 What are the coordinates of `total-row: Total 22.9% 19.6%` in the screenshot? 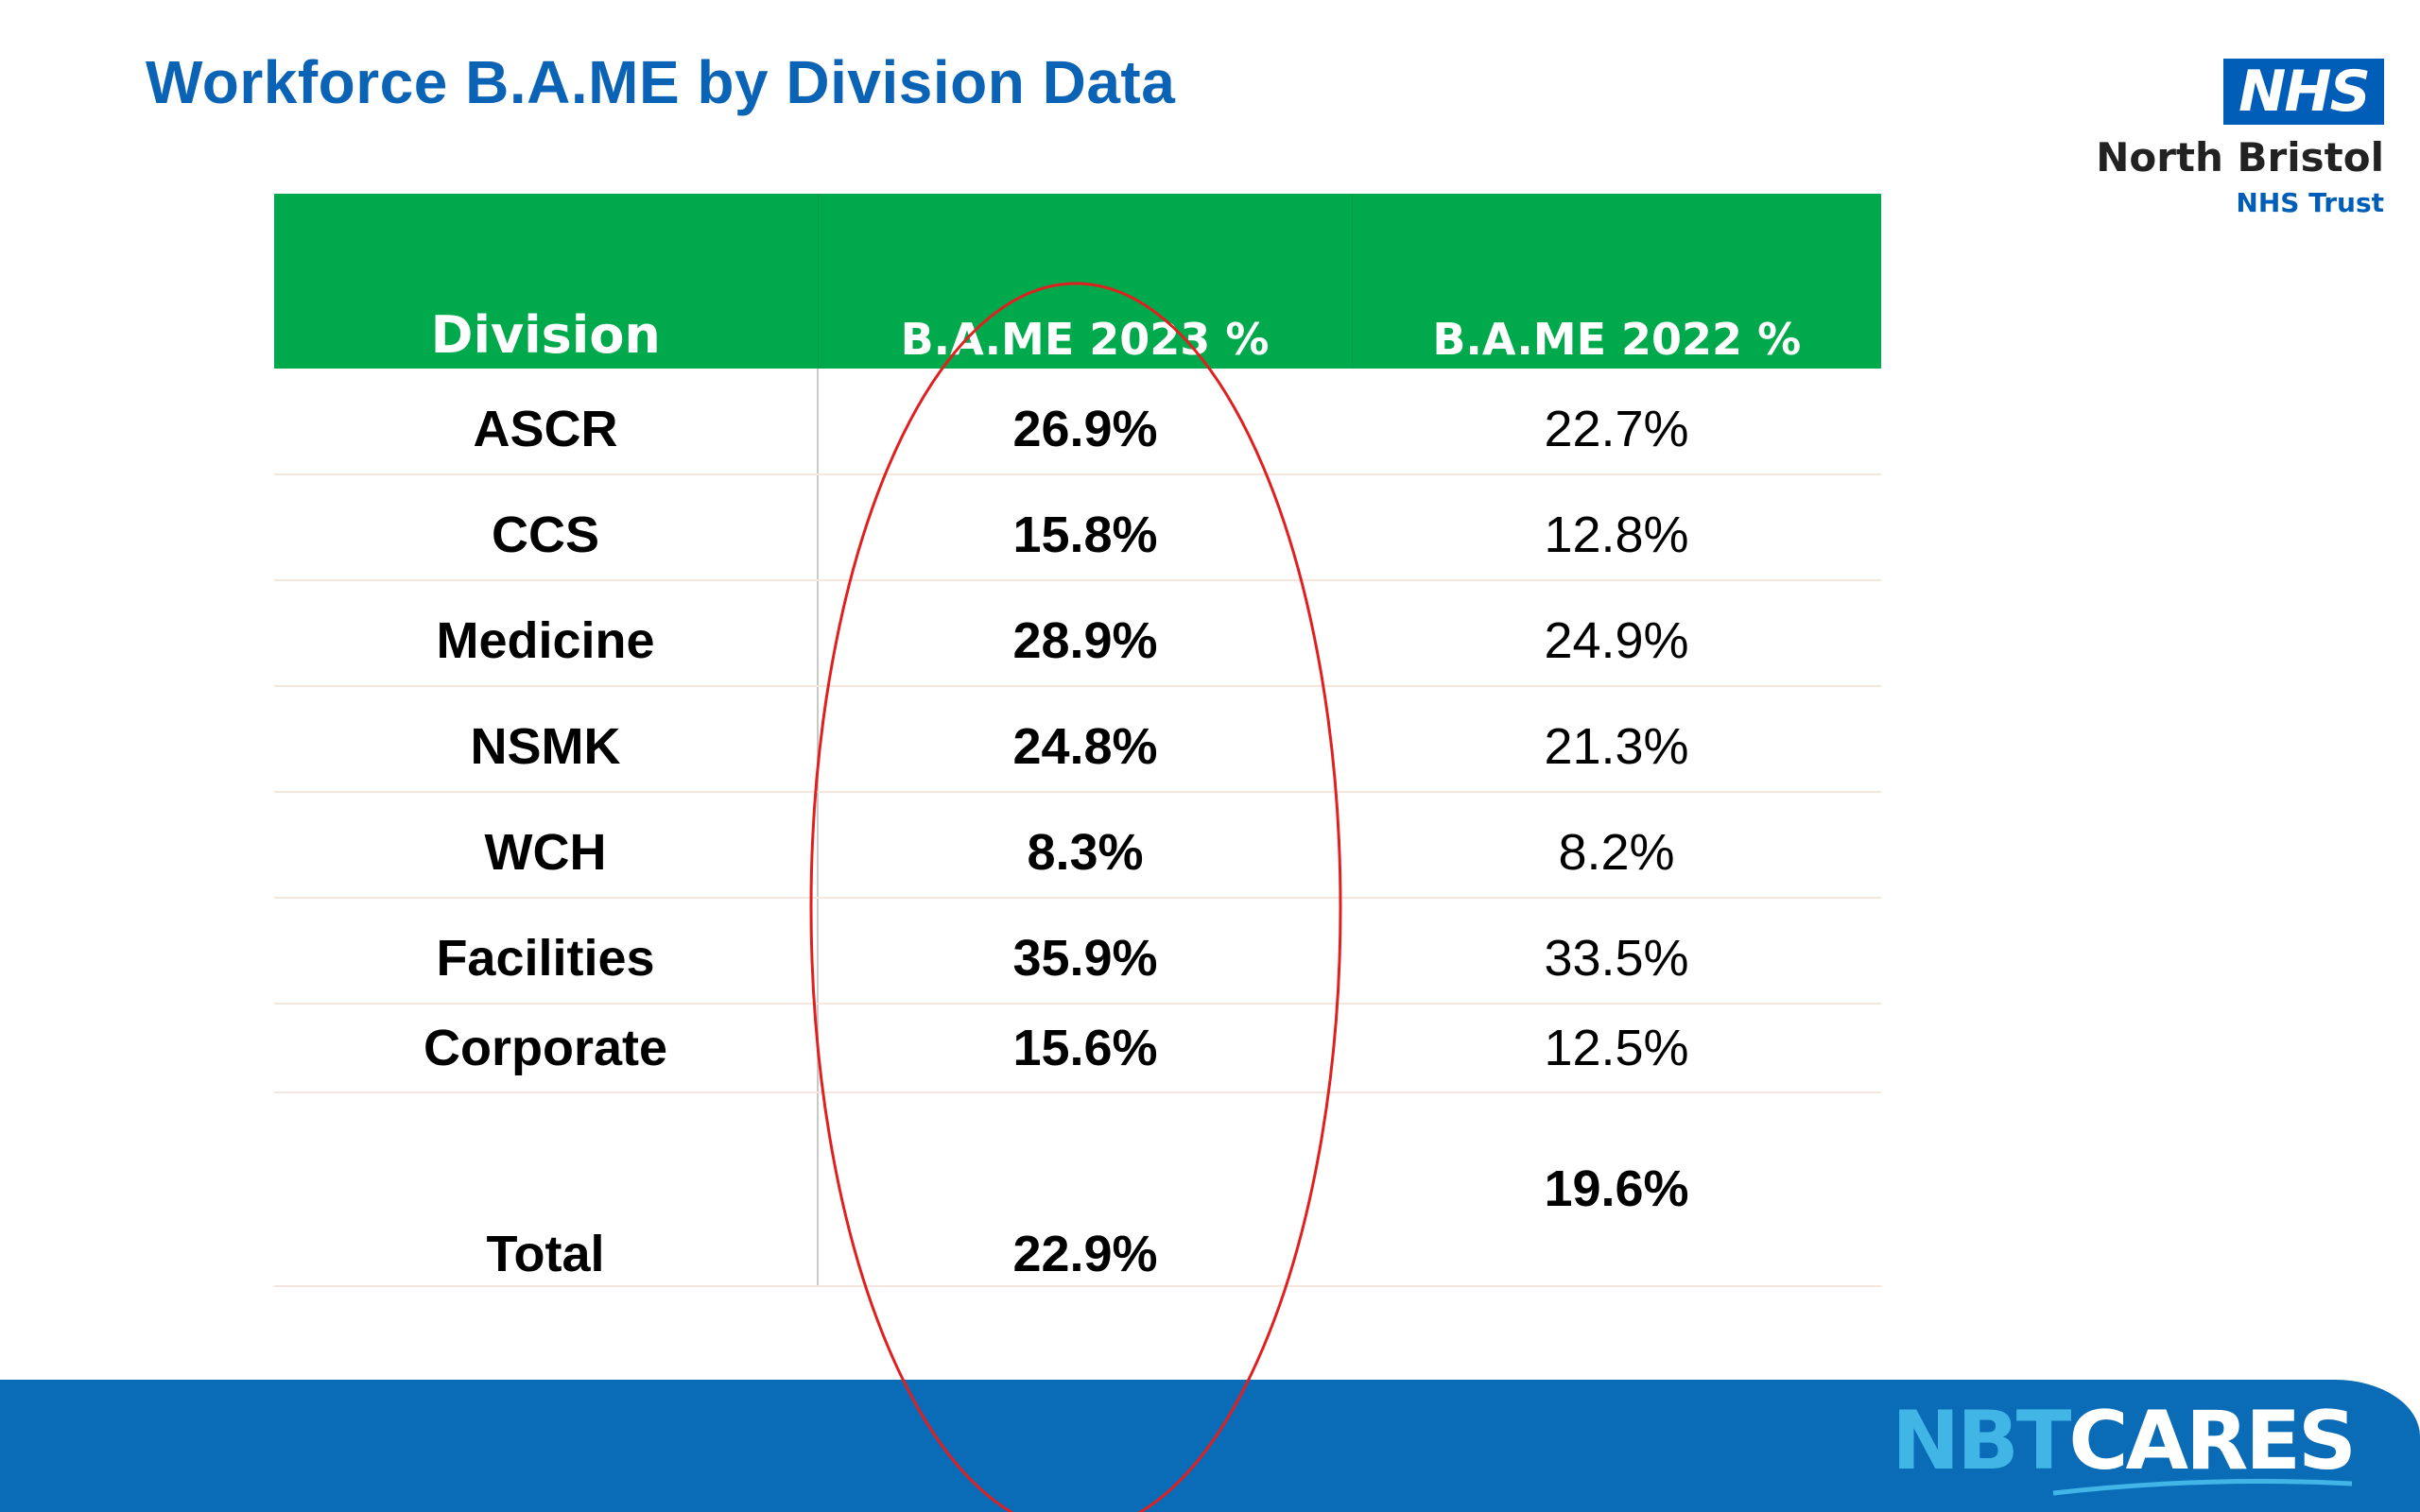 It's located at (1077, 1189).